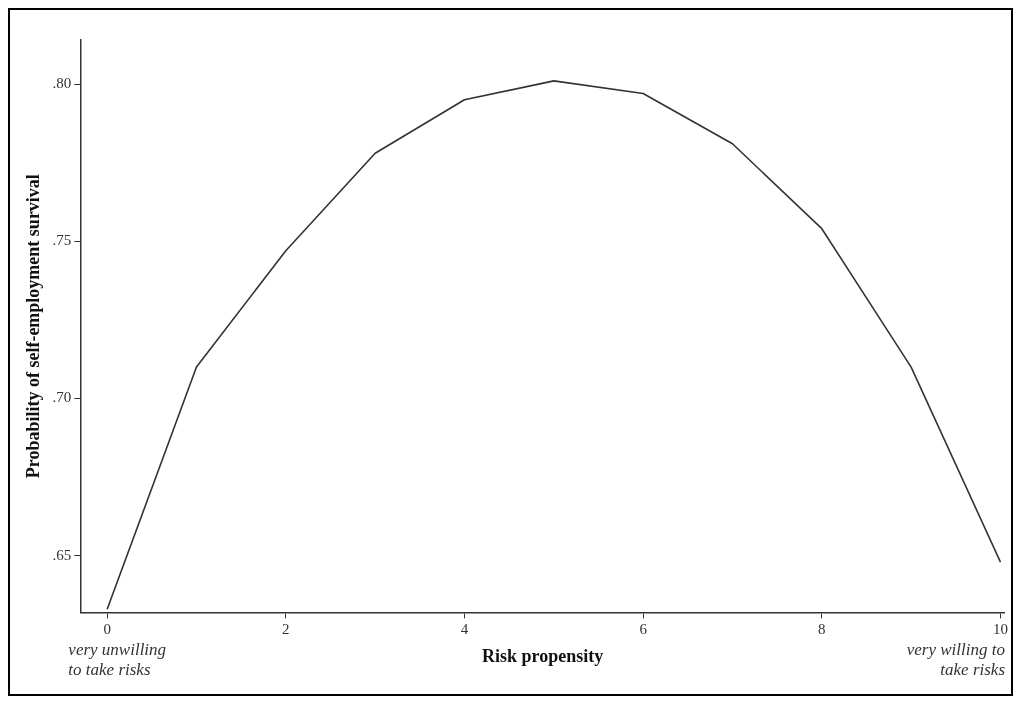 The width and height of the screenshot is (1019, 702). What do you see at coordinates (286, 629) in the screenshot?
I see `x-tick-label: 2` at bounding box center [286, 629].